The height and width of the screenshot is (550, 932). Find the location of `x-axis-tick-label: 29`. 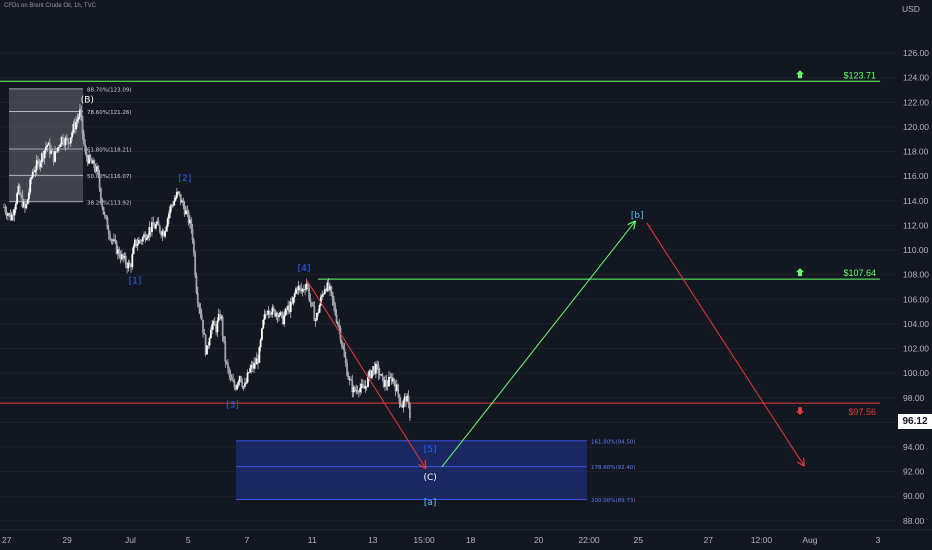

x-axis-tick-label: 29 is located at coordinates (67, 540).